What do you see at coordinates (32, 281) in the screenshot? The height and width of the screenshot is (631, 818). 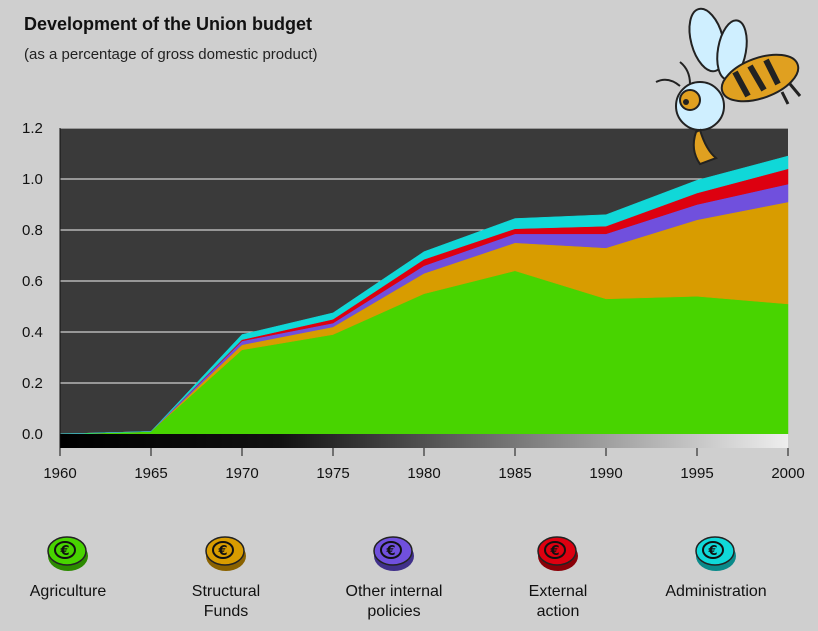 I see `y-tick-label: 0.6` at bounding box center [32, 281].